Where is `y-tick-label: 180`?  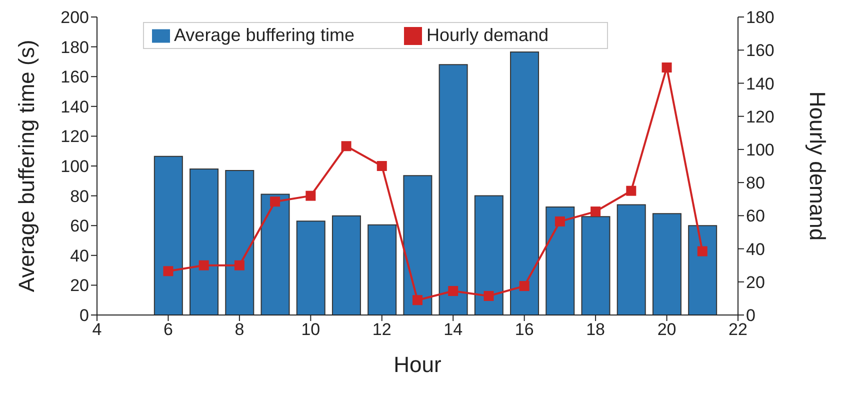 y-tick-label: 180 is located at coordinates (74, 47).